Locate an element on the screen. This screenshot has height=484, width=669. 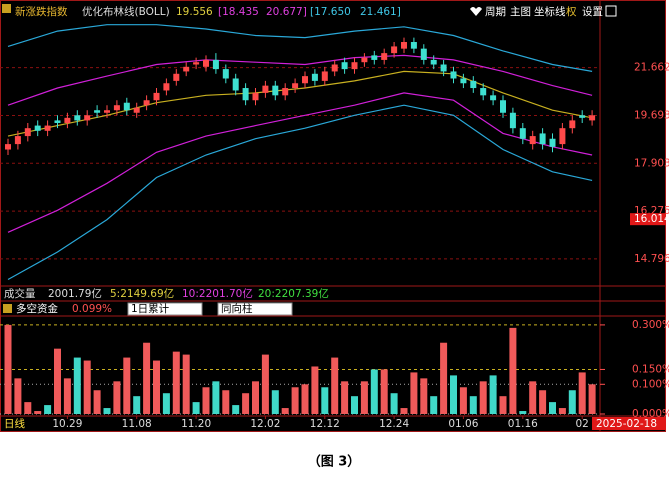
y-tick-label: 0.100% is located at coordinates (650, 384).